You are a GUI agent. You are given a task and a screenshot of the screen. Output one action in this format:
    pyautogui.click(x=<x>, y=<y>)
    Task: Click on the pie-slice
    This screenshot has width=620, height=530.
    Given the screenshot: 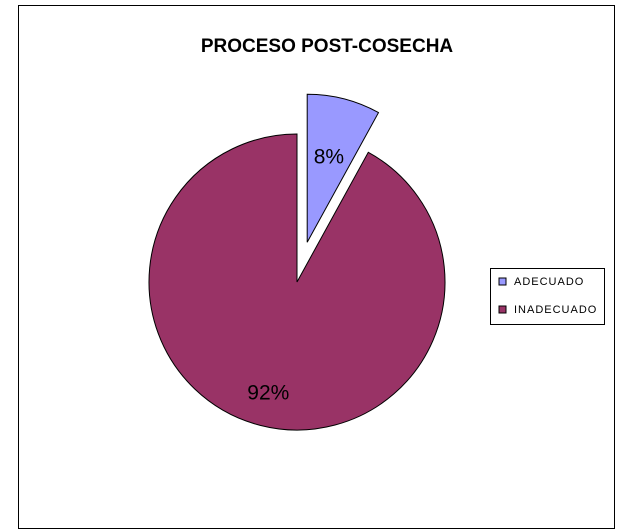 What is the action you would take?
    pyautogui.click(x=343, y=168)
    